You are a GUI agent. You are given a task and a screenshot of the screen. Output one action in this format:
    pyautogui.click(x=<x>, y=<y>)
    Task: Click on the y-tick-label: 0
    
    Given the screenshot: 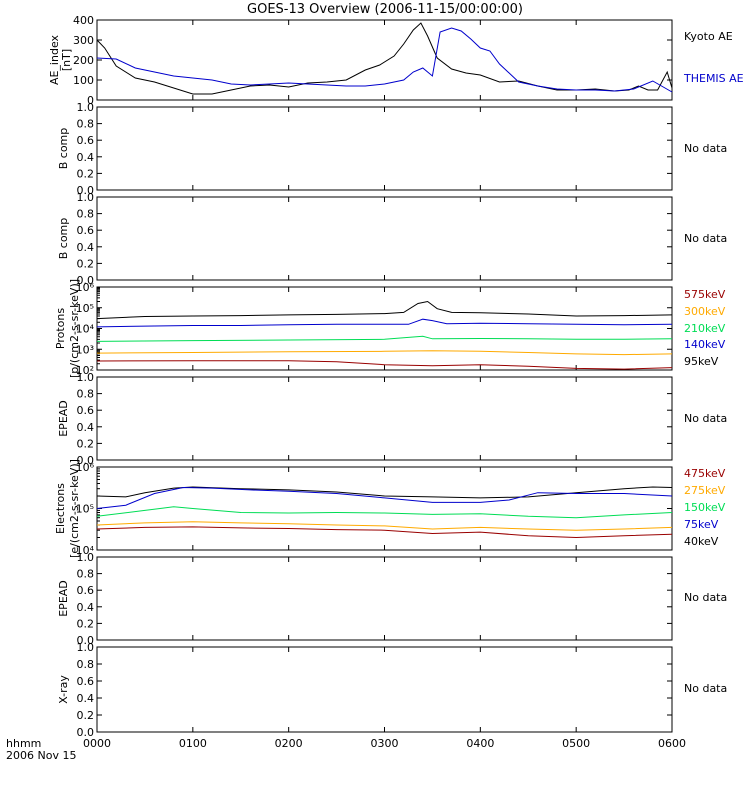 What is the action you would take?
    pyautogui.click(x=90, y=100)
    